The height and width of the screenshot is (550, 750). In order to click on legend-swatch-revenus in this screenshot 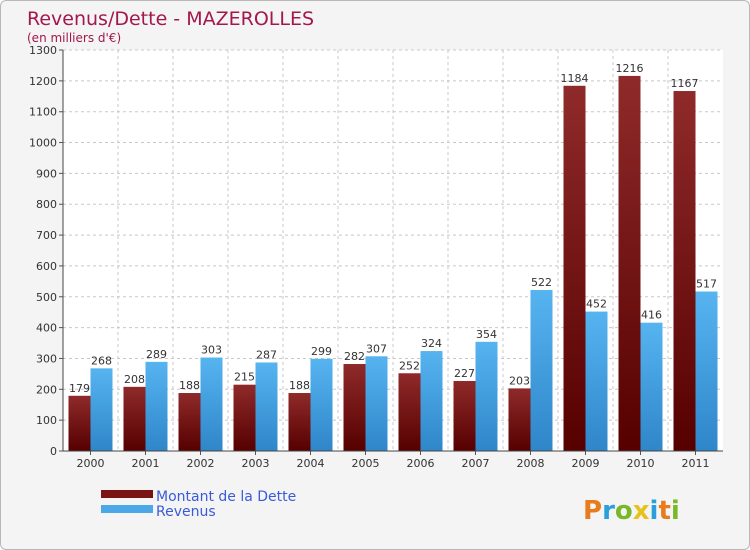, I will do `click(127, 509)`.